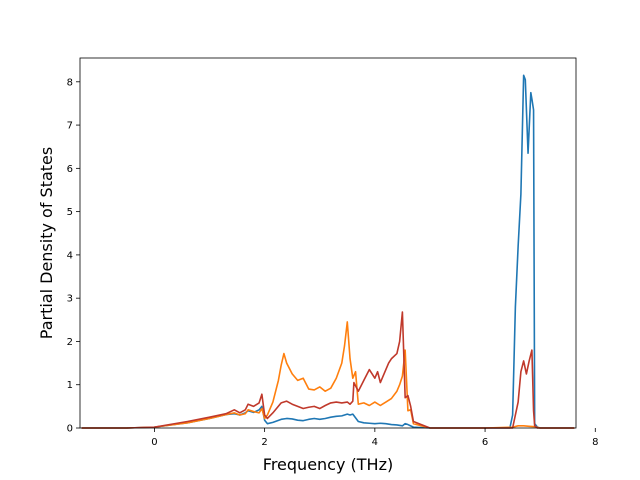 This screenshot has height=480, width=640. What do you see at coordinates (375, 442) in the screenshot?
I see `x-tick-label: 4` at bounding box center [375, 442].